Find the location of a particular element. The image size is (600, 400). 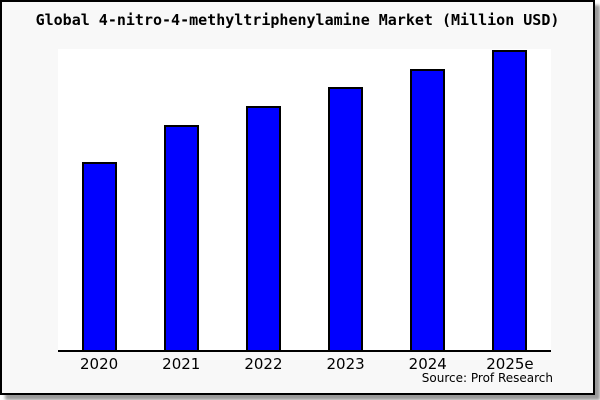

bar-slot-2025e is located at coordinates (510, 199).